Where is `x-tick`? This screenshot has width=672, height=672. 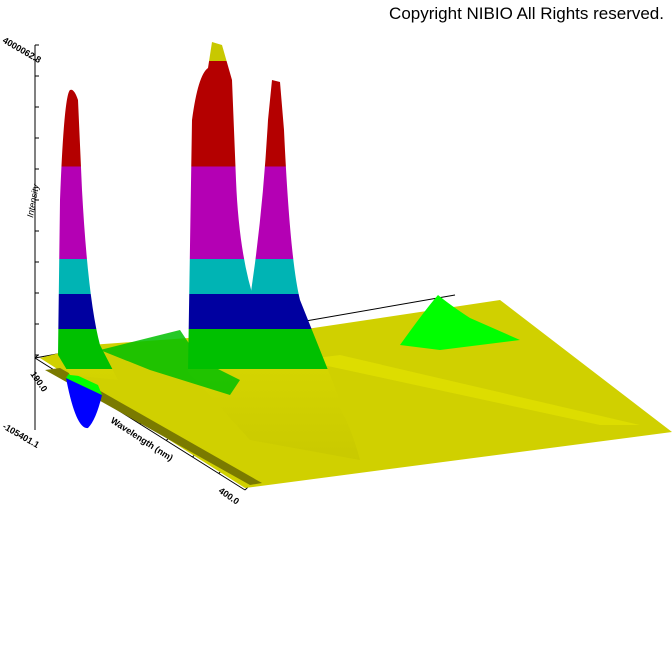
x-tick is located at coordinates (36, 356).